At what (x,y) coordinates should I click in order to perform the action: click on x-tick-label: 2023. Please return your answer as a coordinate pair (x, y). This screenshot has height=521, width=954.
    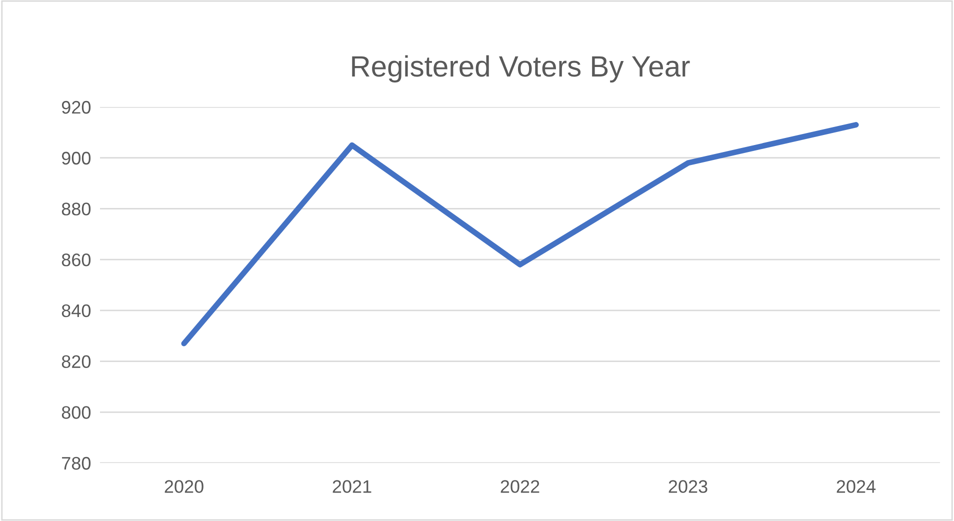
    Looking at the image, I should click on (688, 486).